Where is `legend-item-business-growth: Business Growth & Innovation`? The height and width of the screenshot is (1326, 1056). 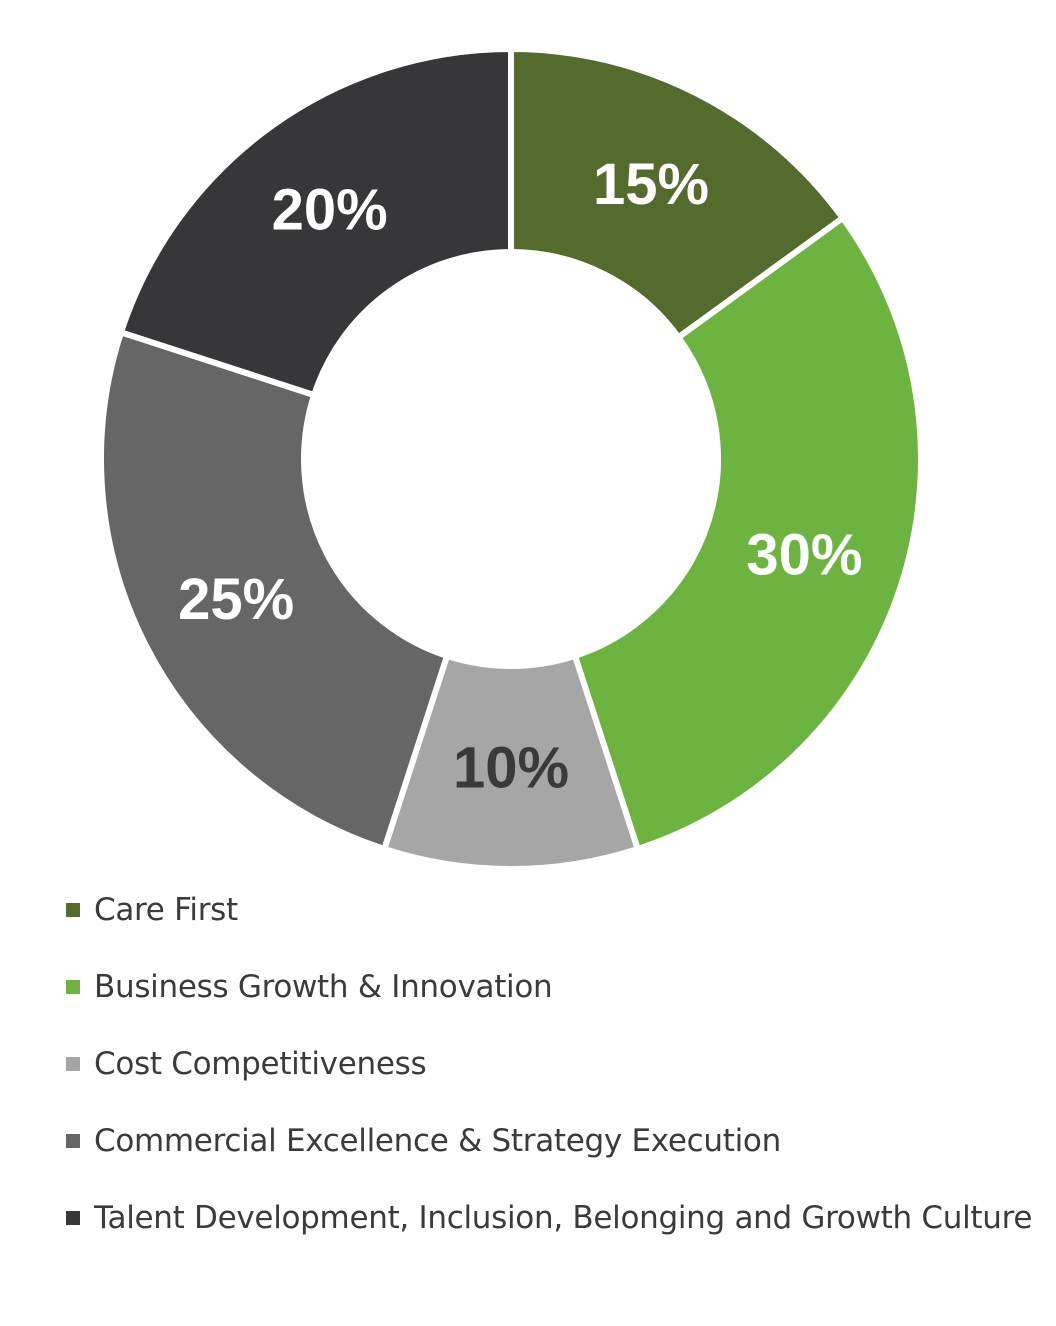 legend-item-business-growth: Business Growth & Innovation is located at coordinates (309, 987).